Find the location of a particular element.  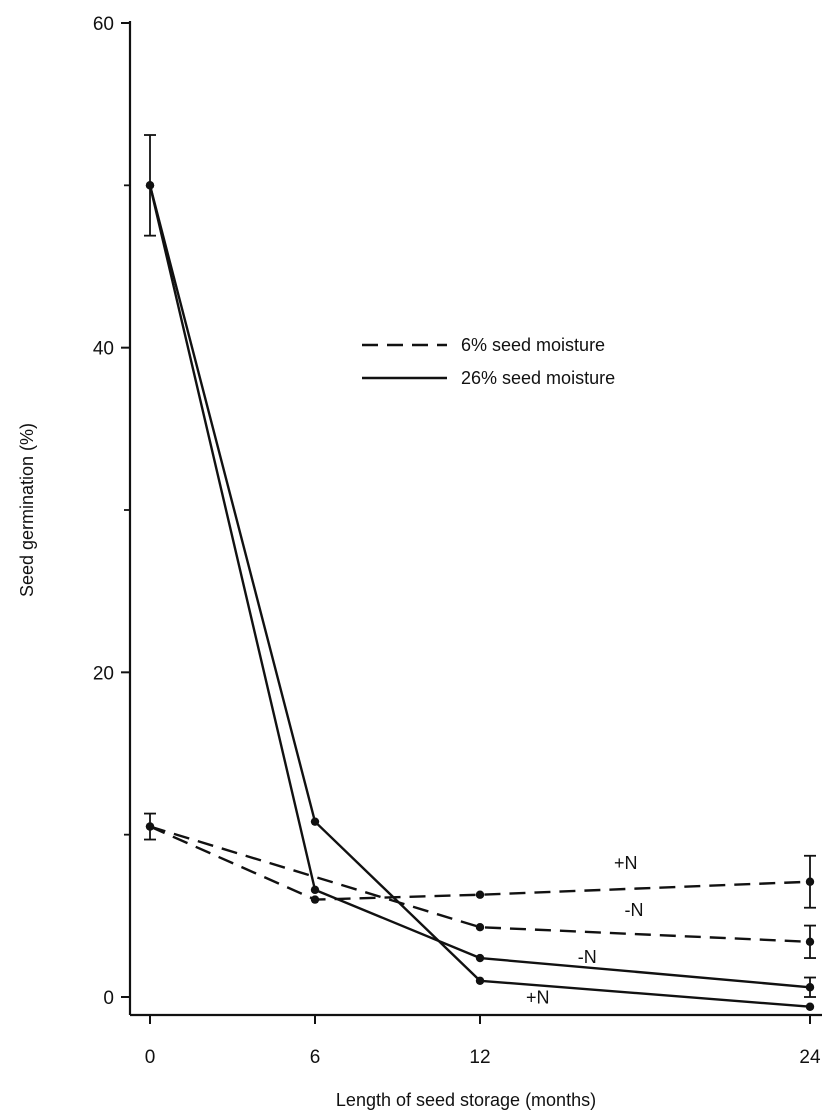

series-label-0: +N is located at coordinates (626, 863).